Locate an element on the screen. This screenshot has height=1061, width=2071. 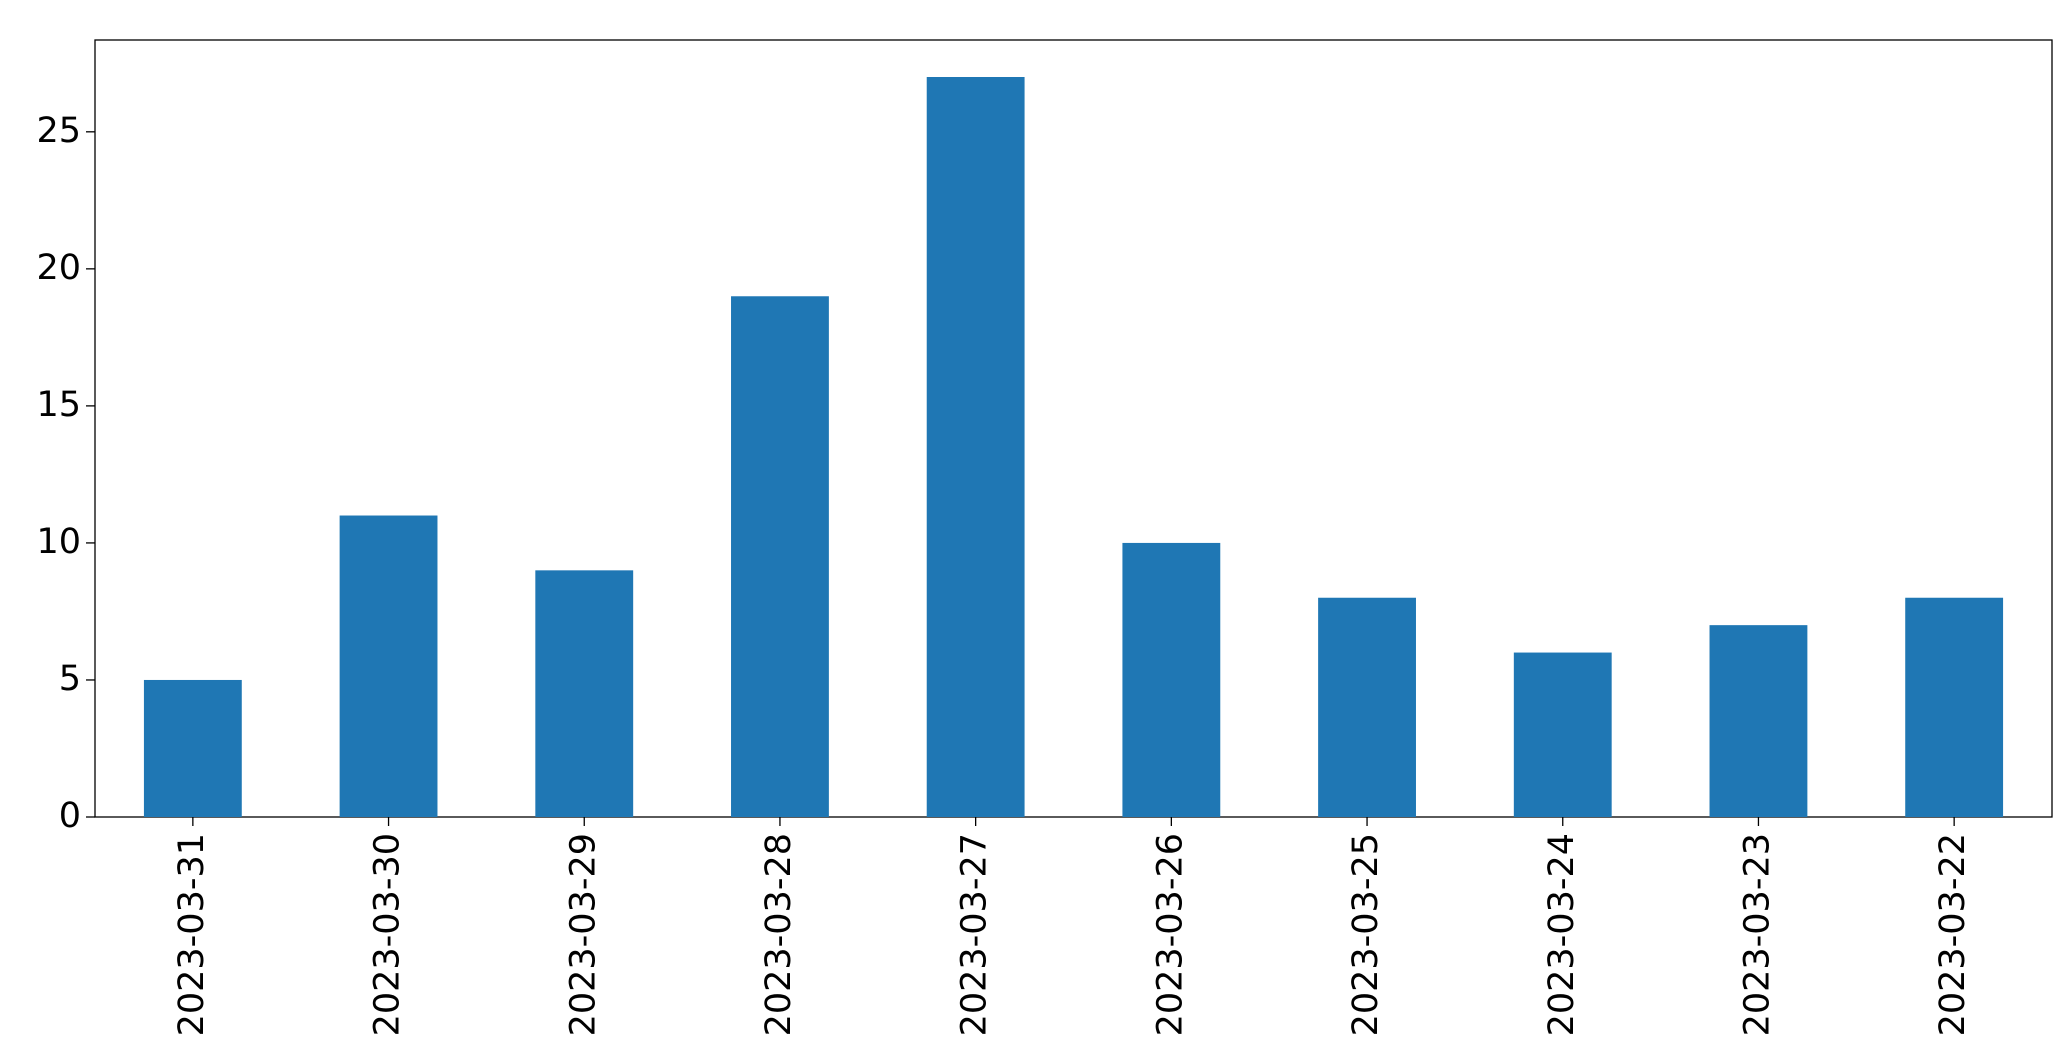
x-tick-label: 2023-03-23 is located at coordinates (1757, 934).